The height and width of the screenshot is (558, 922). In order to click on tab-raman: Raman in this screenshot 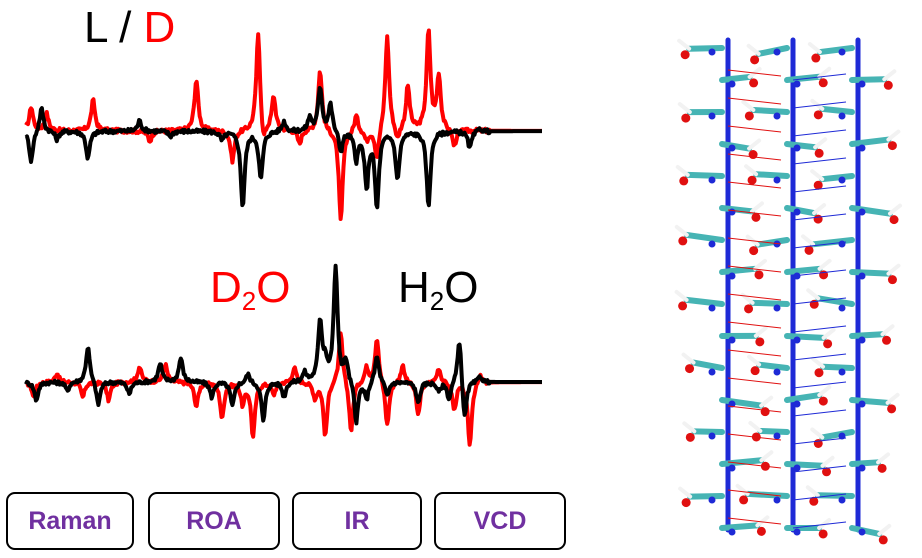, I will do `click(70, 521)`.